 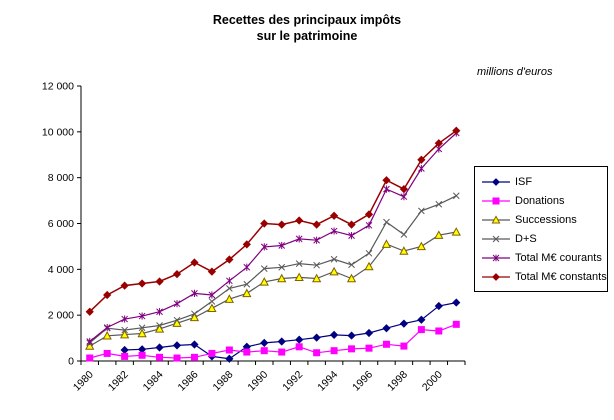 What do you see at coordinates (397, 381) in the screenshot?
I see `x-axis-label: 1998` at bounding box center [397, 381].